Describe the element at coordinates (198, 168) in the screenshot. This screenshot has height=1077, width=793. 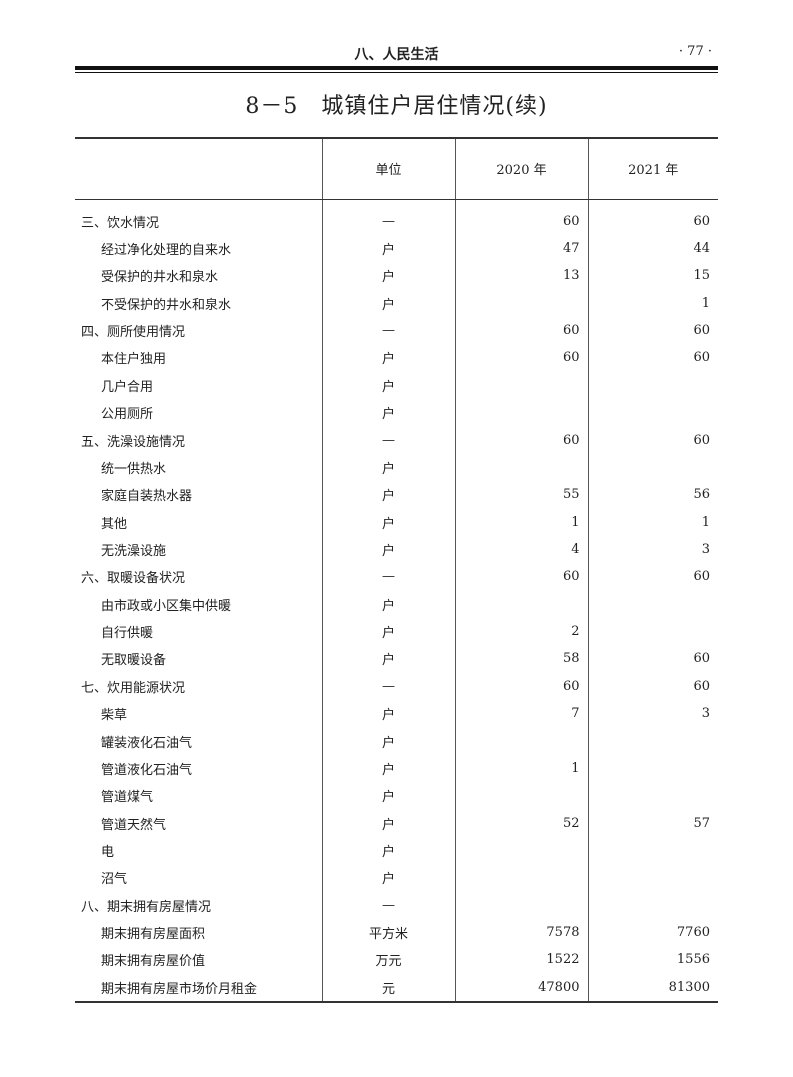
I see `header-item` at that location.